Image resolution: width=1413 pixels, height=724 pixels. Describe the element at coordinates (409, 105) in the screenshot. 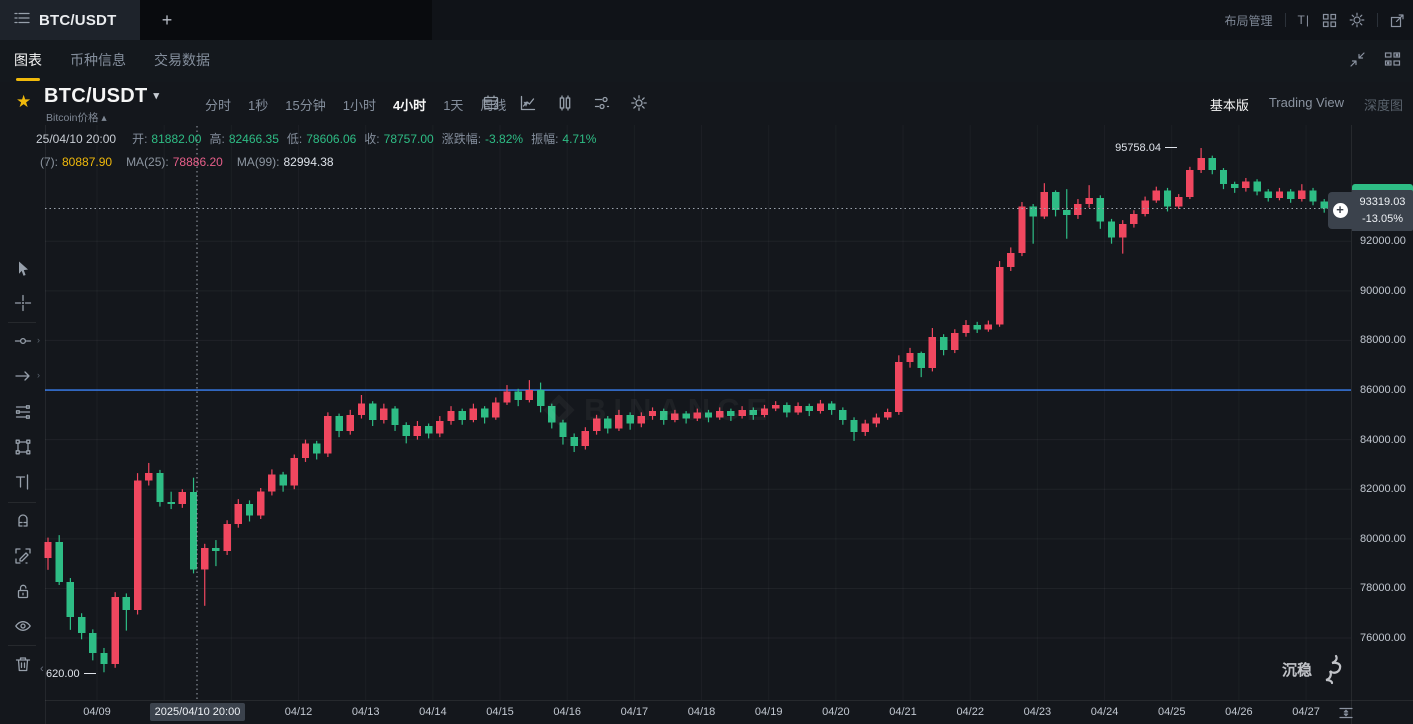

I see `tf-4h: 4小时` at that location.